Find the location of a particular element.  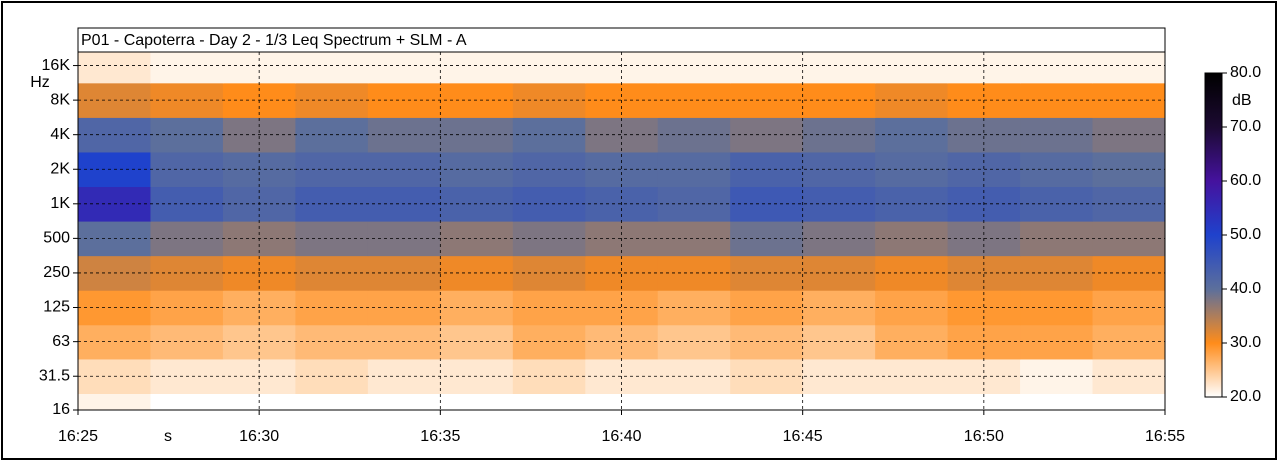

colorbar-tick-label: 50.0 is located at coordinates (1245, 234).